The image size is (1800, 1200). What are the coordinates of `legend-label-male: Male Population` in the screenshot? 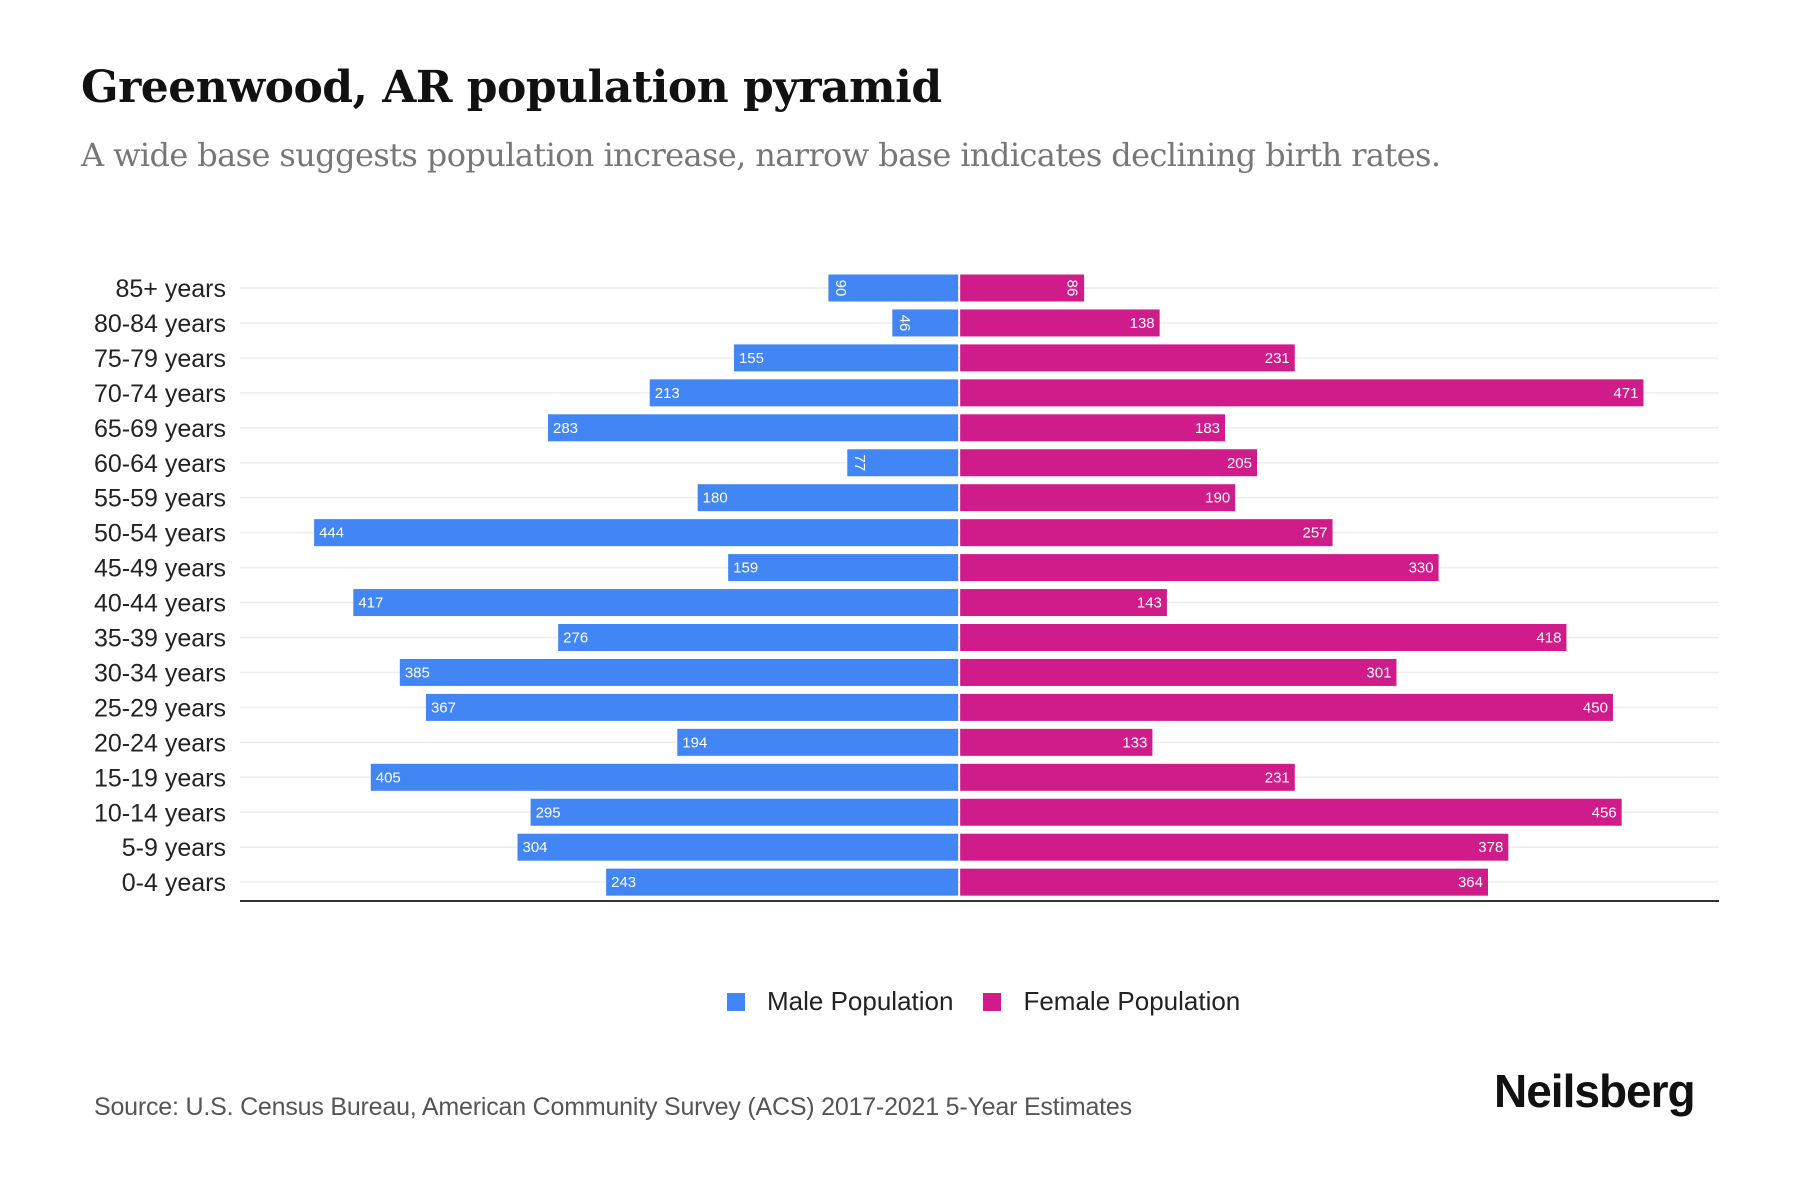 It's located at (860, 1001).